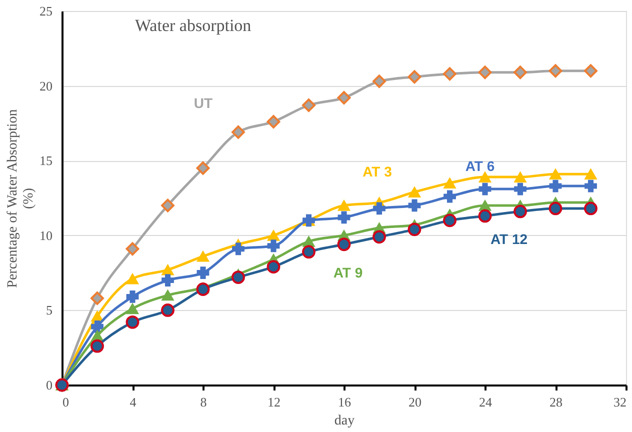 This screenshot has width=632, height=432. I want to click on series-label: AT 6, so click(480, 166).